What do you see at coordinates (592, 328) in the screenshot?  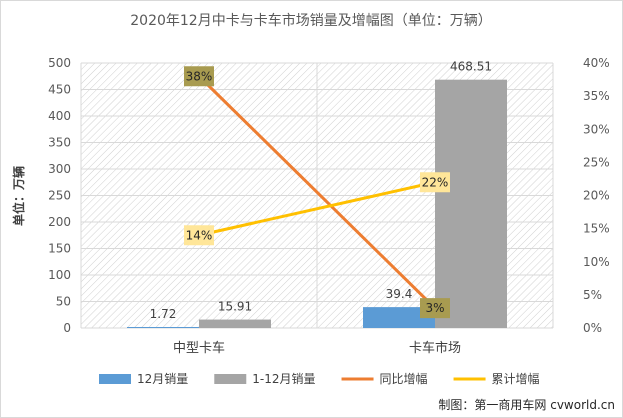 I see `y2-tick-label: 0%` at bounding box center [592, 328].